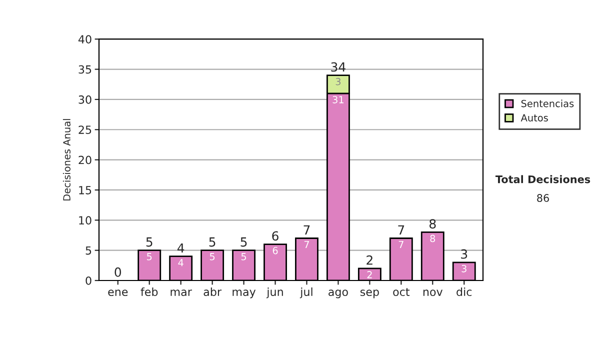  Describe the element at coordinates (306, 292) in the screenshot. I see `x-tick-label: jul` at that location.